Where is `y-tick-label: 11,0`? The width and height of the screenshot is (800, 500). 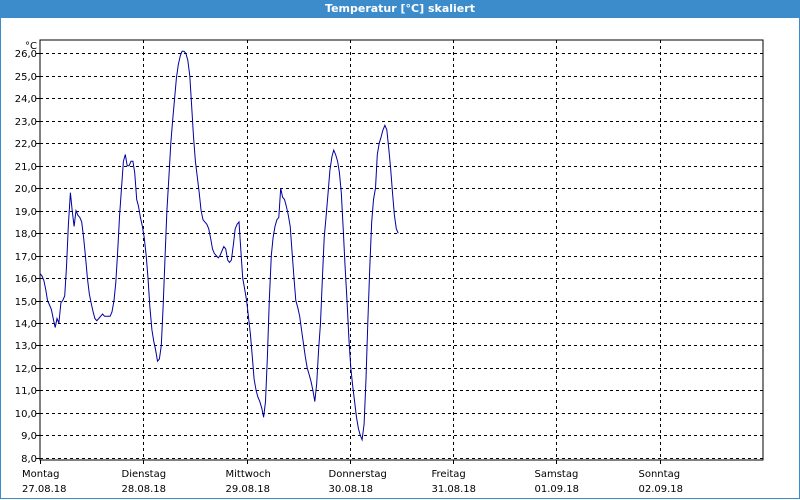 y-tick-label: 11,0 is located at coordinates (26, 391).